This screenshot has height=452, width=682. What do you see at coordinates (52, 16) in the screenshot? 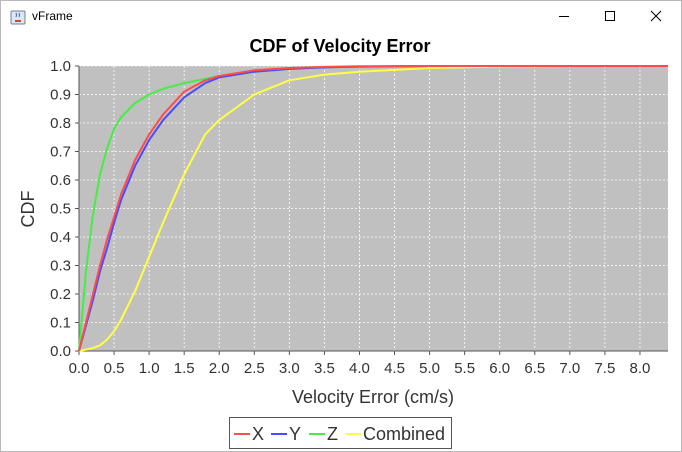
I see `window-title: vFrame` at bounding box center [52, 16].